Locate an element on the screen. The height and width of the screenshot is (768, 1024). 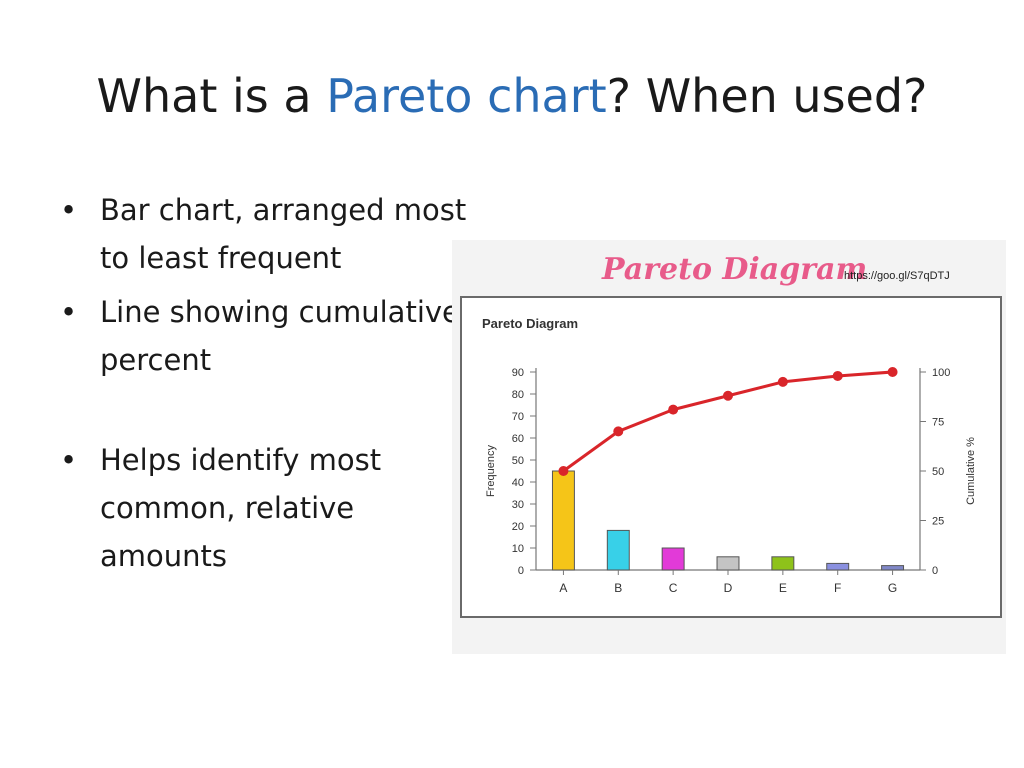
y2-axis-label: Cumulative % is located at coordinates (971, 471).